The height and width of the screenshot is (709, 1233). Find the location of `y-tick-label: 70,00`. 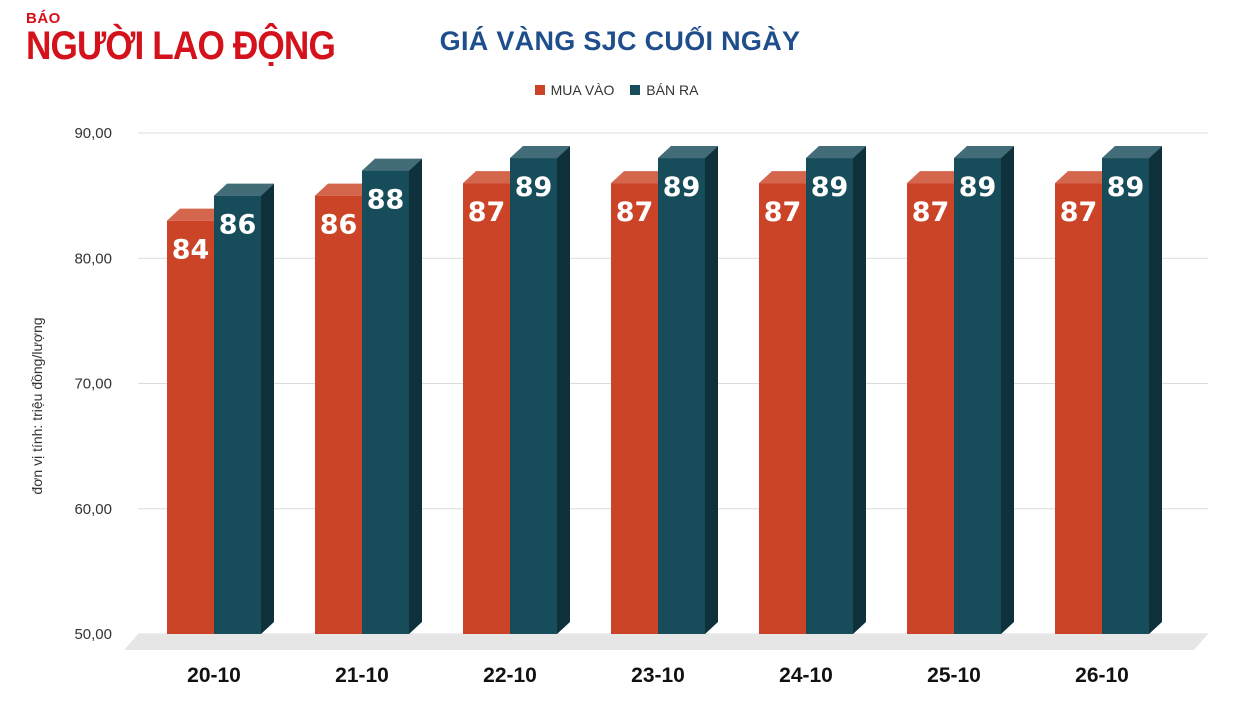

y-tick-label: 70,00 is located at coordinates (93, 384).